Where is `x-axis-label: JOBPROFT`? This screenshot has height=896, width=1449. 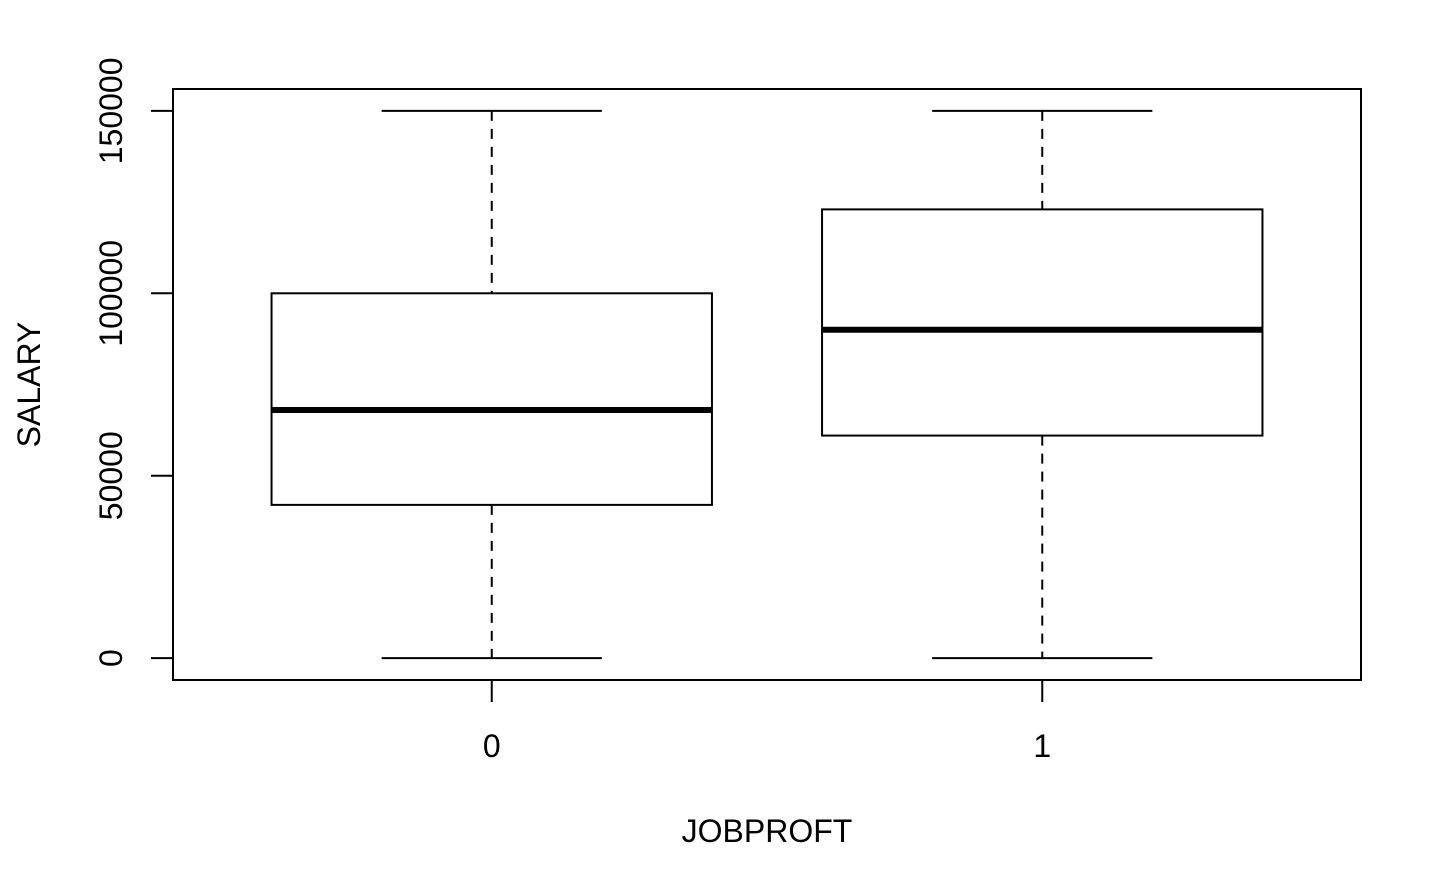 x-axis-label: JOBPROFT is located at coordinates (767, 831).